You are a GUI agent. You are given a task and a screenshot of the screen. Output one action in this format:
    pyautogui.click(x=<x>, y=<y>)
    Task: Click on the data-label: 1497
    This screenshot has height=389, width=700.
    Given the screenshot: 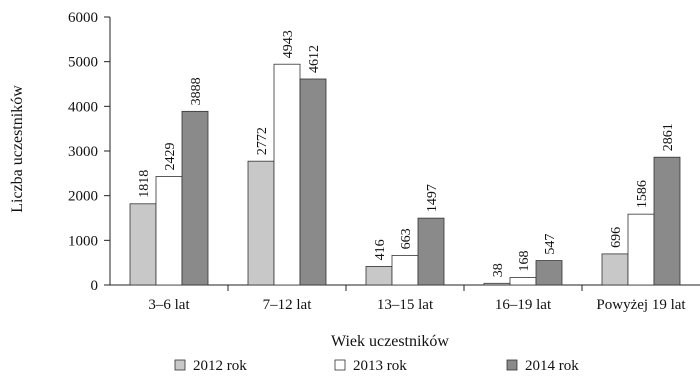 What is the action you would take?
    pyautogui.click(x=432, y=198)
    